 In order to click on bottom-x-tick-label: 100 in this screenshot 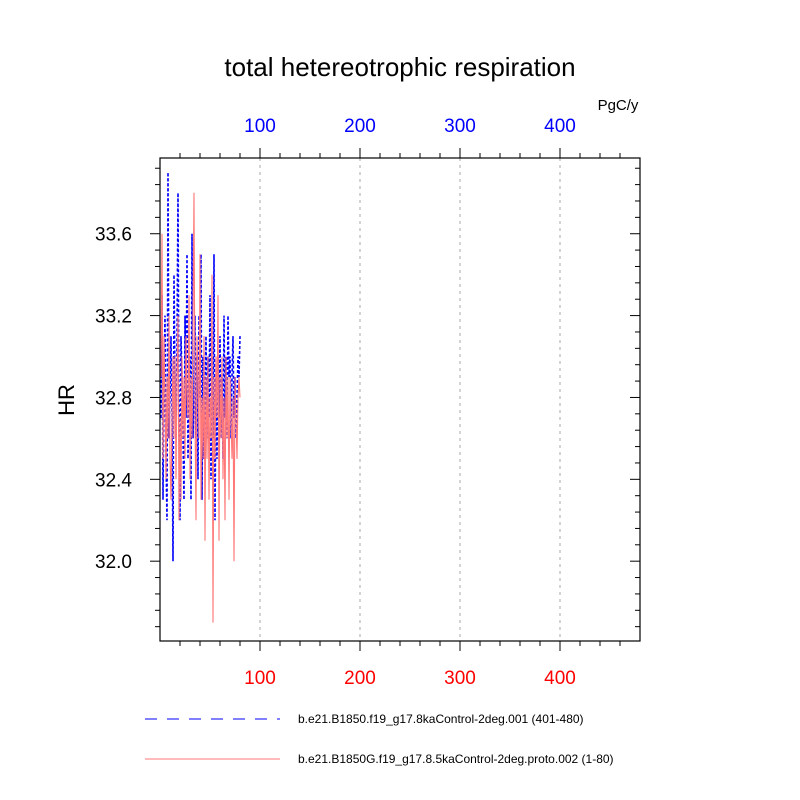, I will do `click(260, 678)`.